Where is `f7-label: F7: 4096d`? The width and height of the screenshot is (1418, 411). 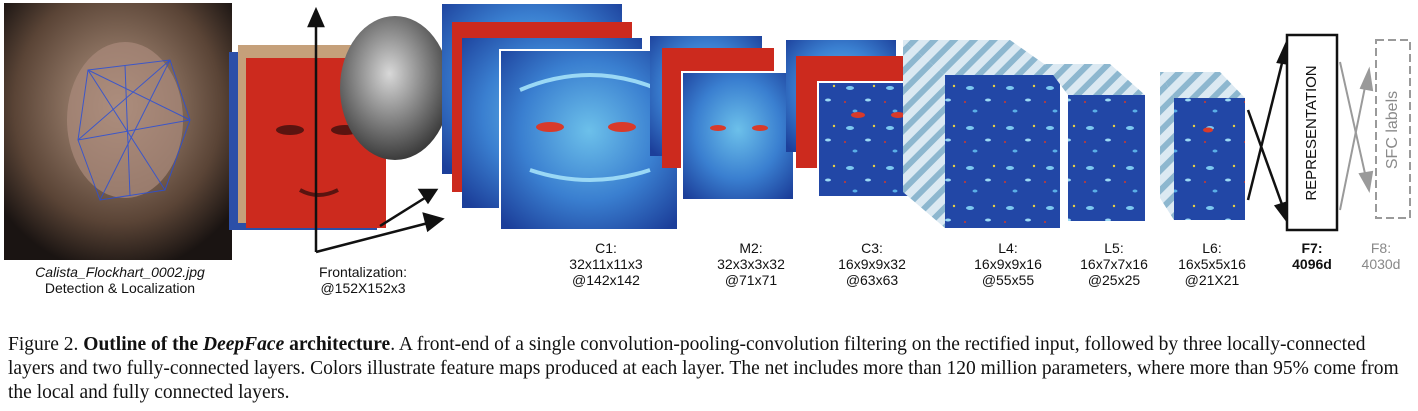
f7-label: F7: 4096d is located at coordinates (1312, 256).